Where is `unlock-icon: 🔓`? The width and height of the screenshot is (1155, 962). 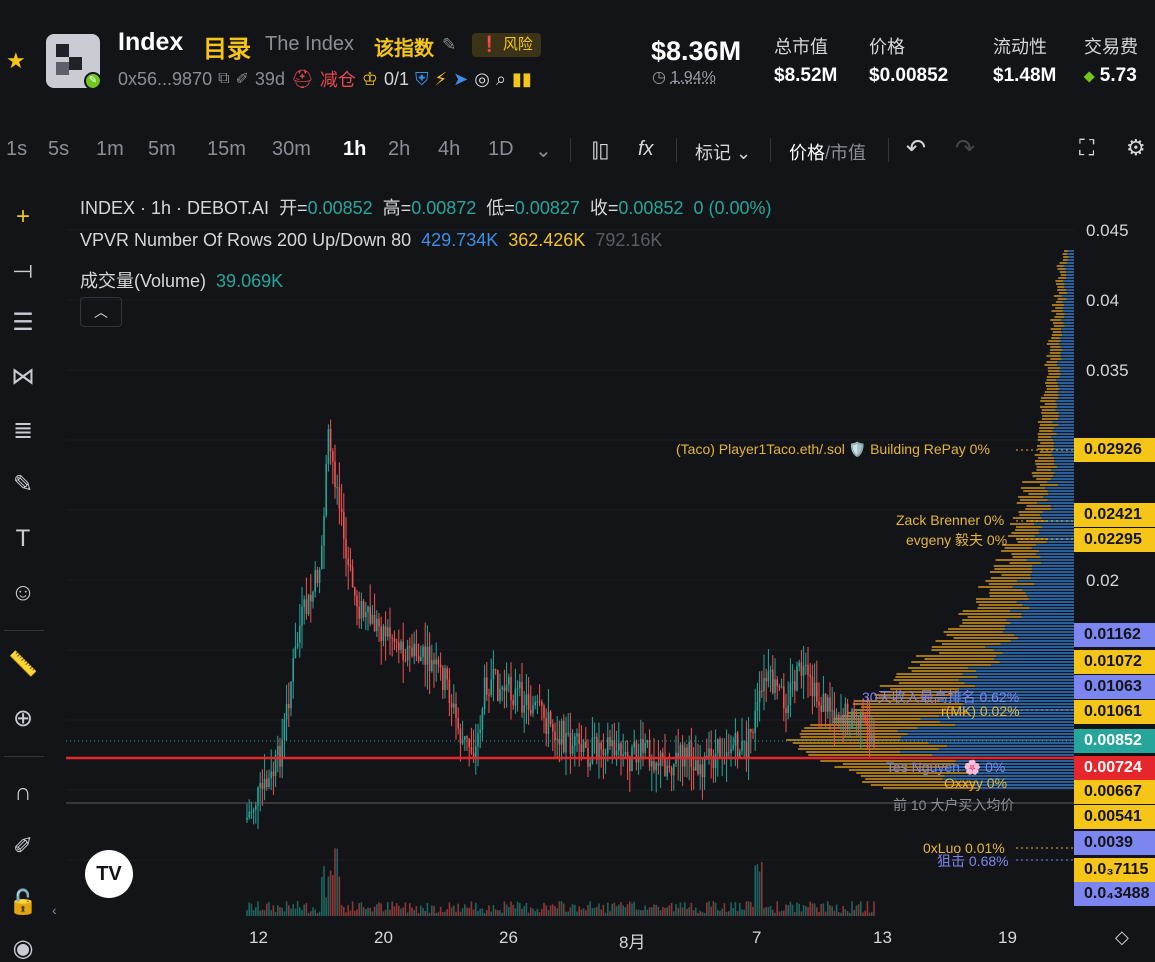
unlock-icon: 🔓 is located at coordinates (23, 902).